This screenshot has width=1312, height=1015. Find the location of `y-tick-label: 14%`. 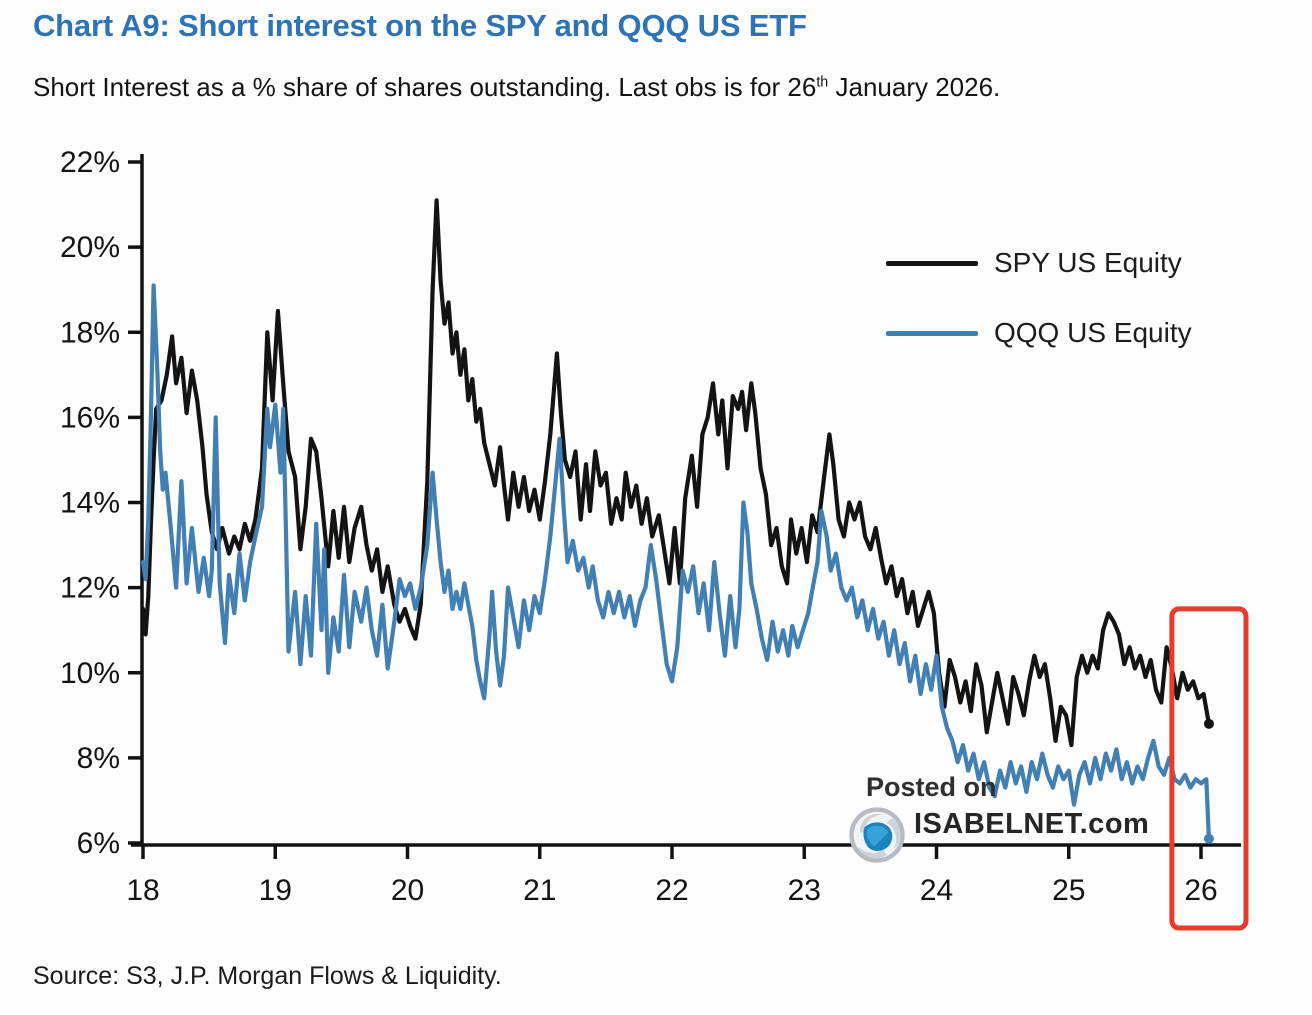

y-tick-label: 14% is located at coordinates (90, 503).